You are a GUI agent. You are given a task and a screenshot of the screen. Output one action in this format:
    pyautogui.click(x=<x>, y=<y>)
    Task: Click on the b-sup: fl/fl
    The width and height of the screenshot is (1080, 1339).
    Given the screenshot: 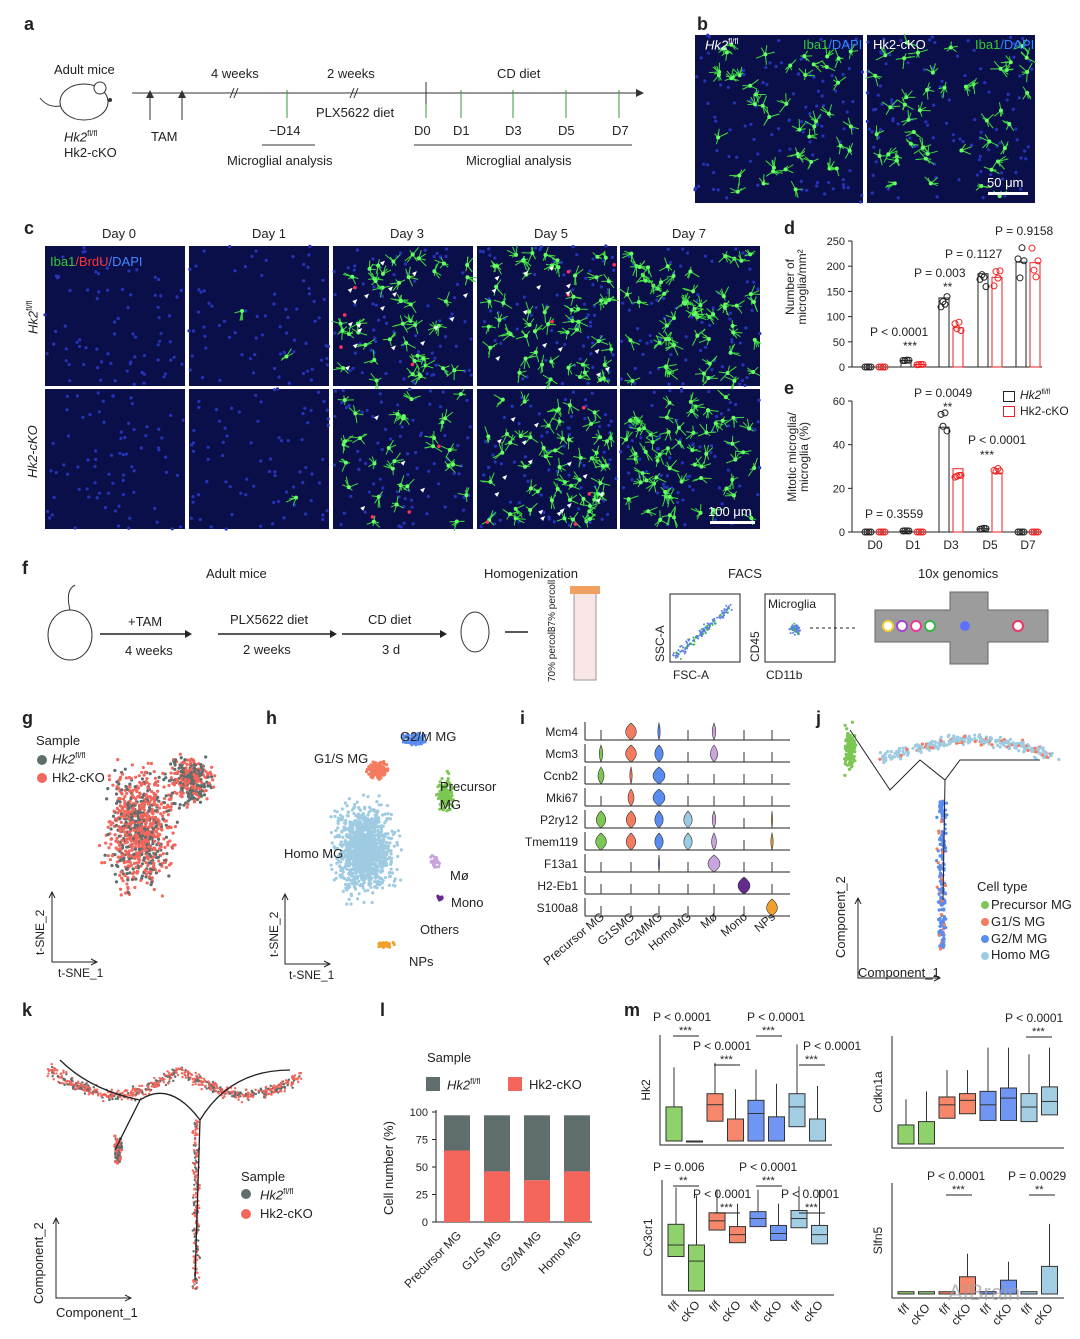 What is the action you would take?
    pyautogui.click(x=733, y=41)
    